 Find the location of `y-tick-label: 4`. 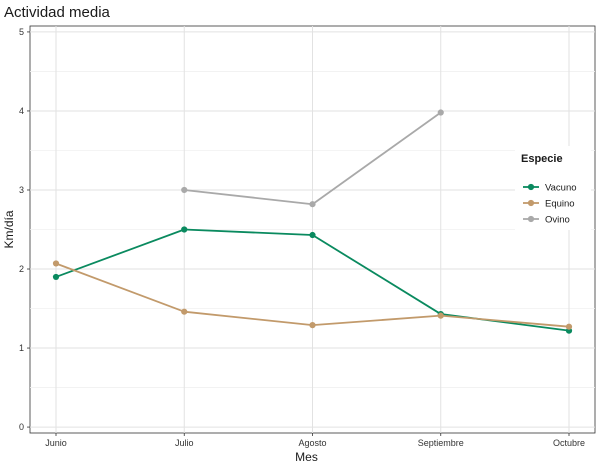

y-tick-label: 4 is located at coordinates (21, 111).